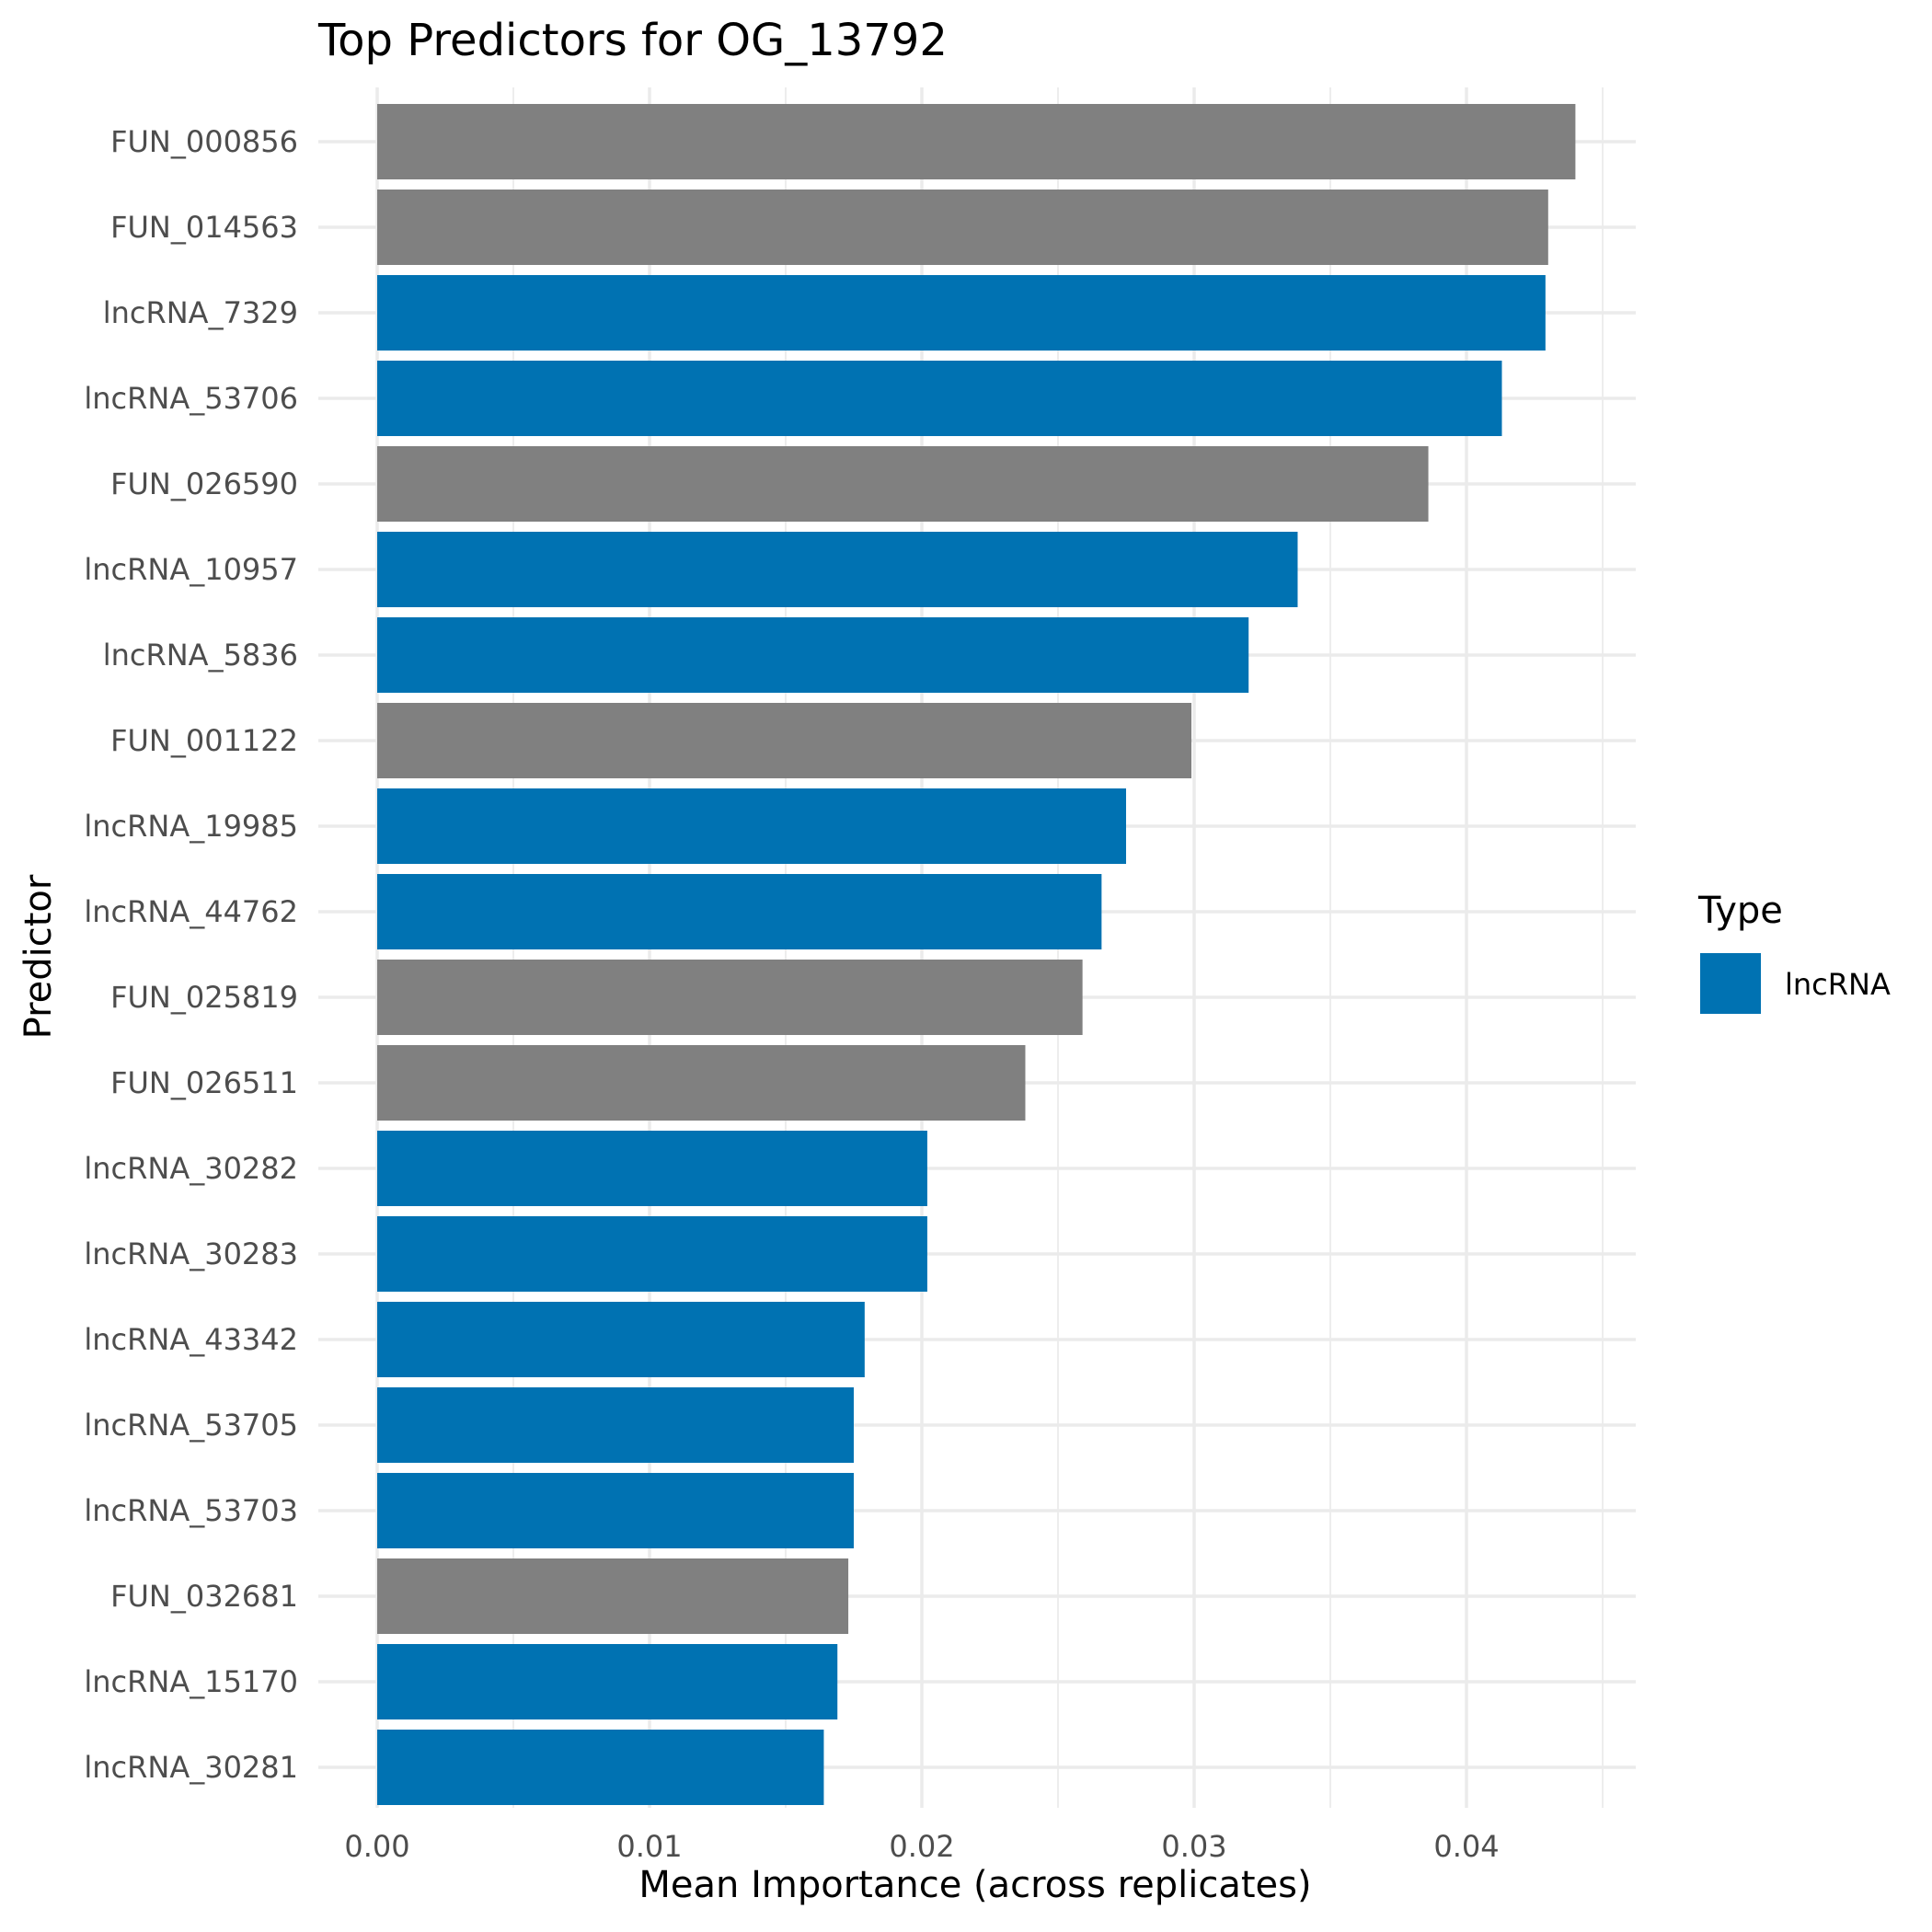  Describe the element at coordinates (191, 911) in the screenshot. I see `y-tick-label: lncRNA_44762` at that location.